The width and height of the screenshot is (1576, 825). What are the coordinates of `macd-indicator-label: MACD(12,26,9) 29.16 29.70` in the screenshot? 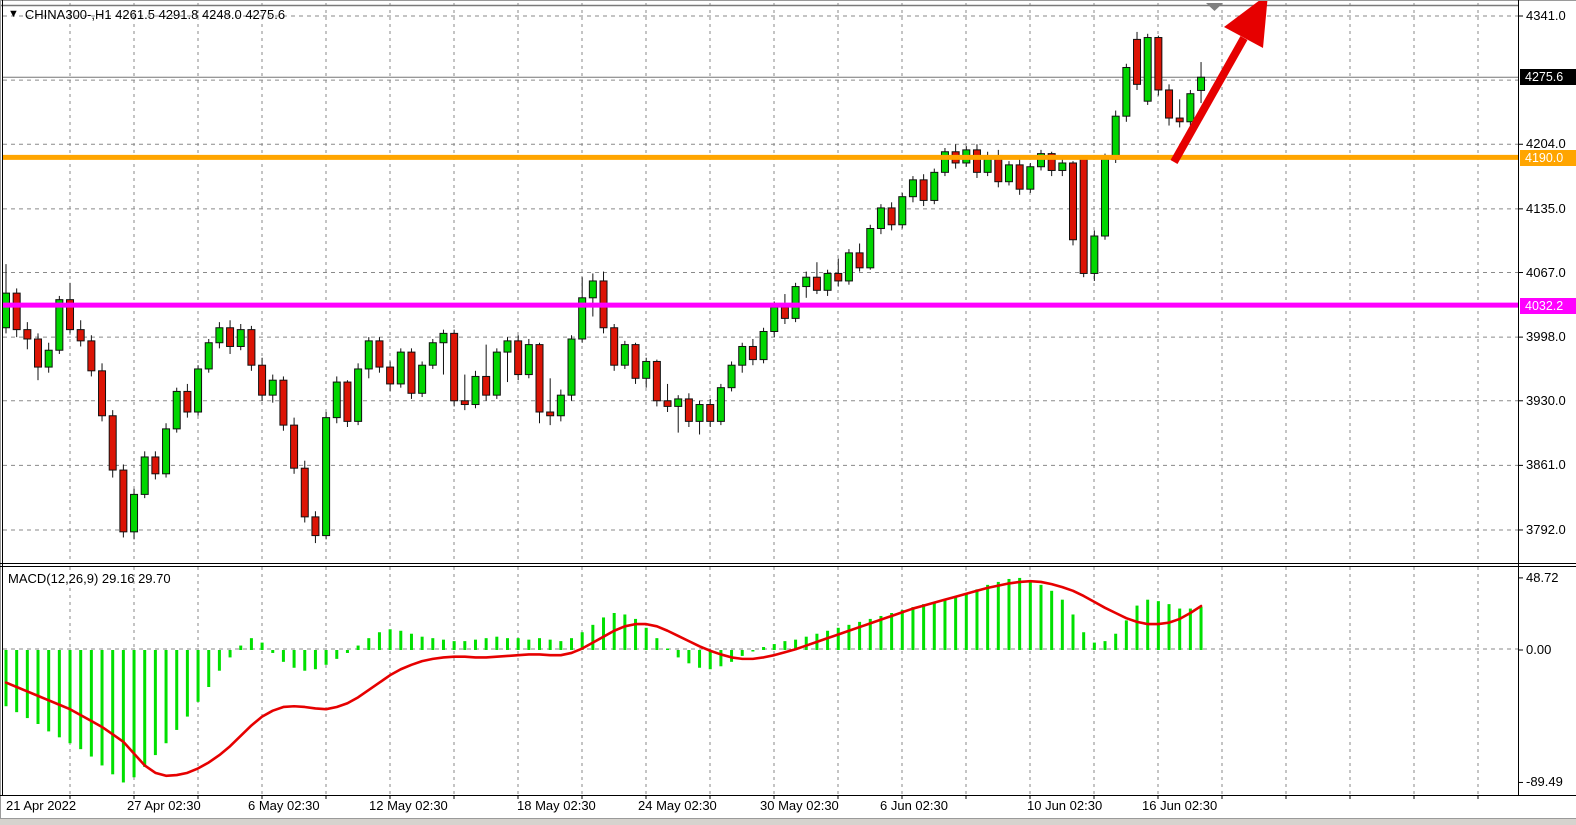 It's located at (89, 578).